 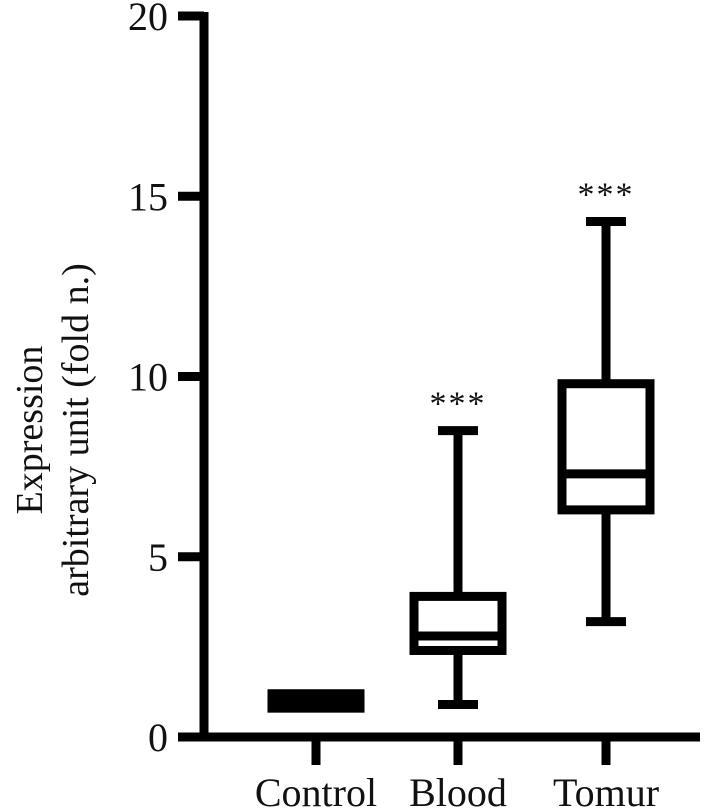 I want to click on x-category-label-control: Control, so click(x=316, y=790).